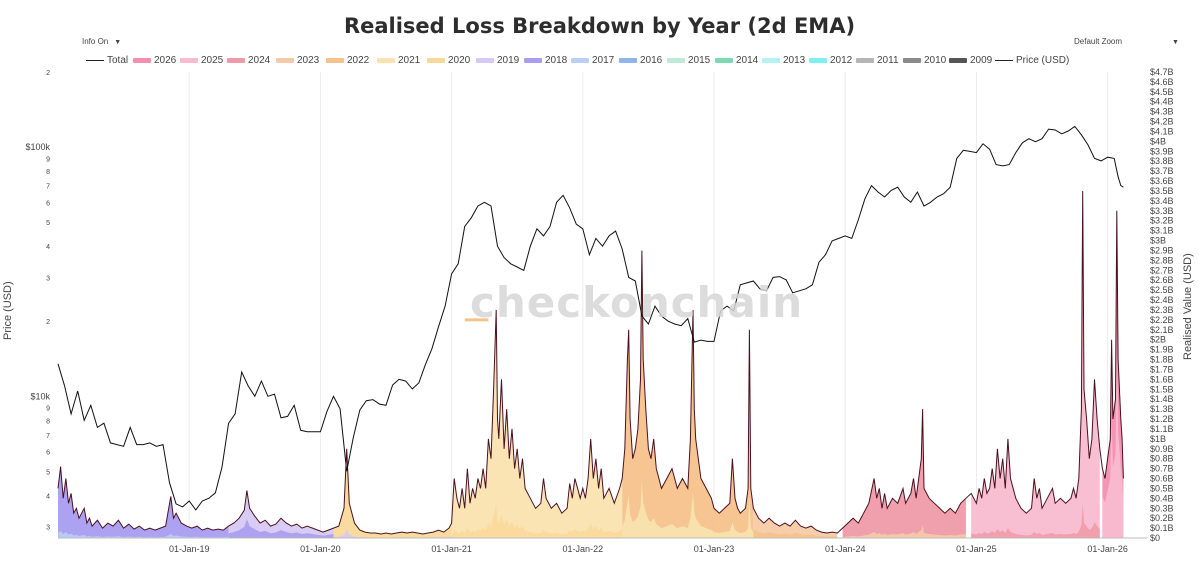 Image resolution: width=1199 pixels, height=580 pixels. Describe the element at coordinates (1162, 379) in the screenshot. I see `y-right-tick-label: $1.6B` at that location.